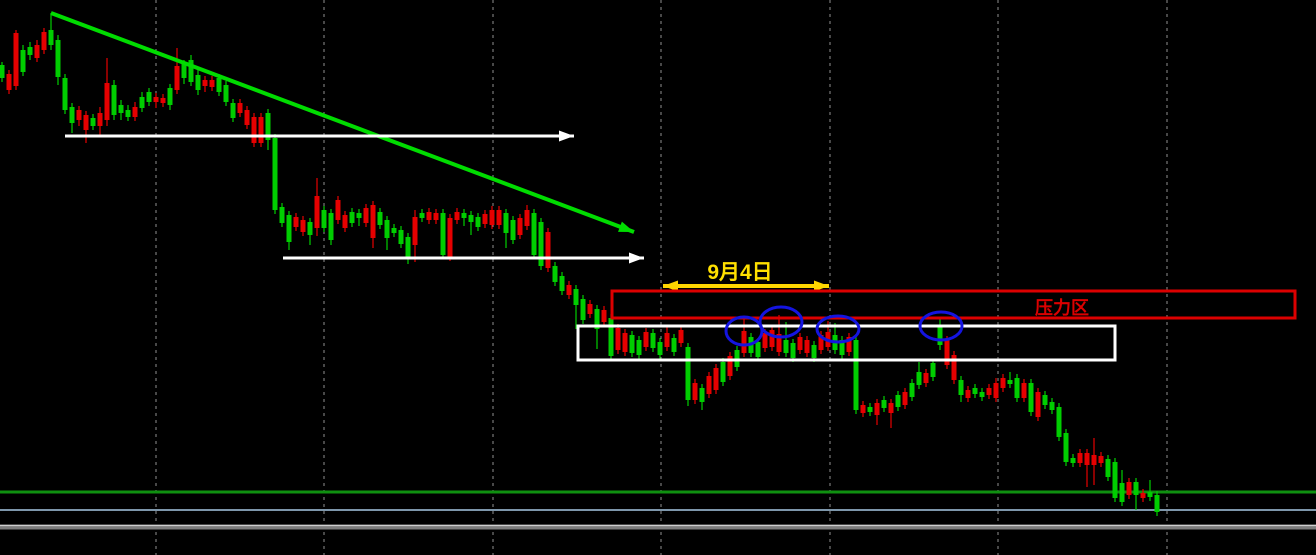  Describe the element at coordinates (566, 136) in the screenshot. I see `horizontal-arrow-upper-arrowhead` at that location.